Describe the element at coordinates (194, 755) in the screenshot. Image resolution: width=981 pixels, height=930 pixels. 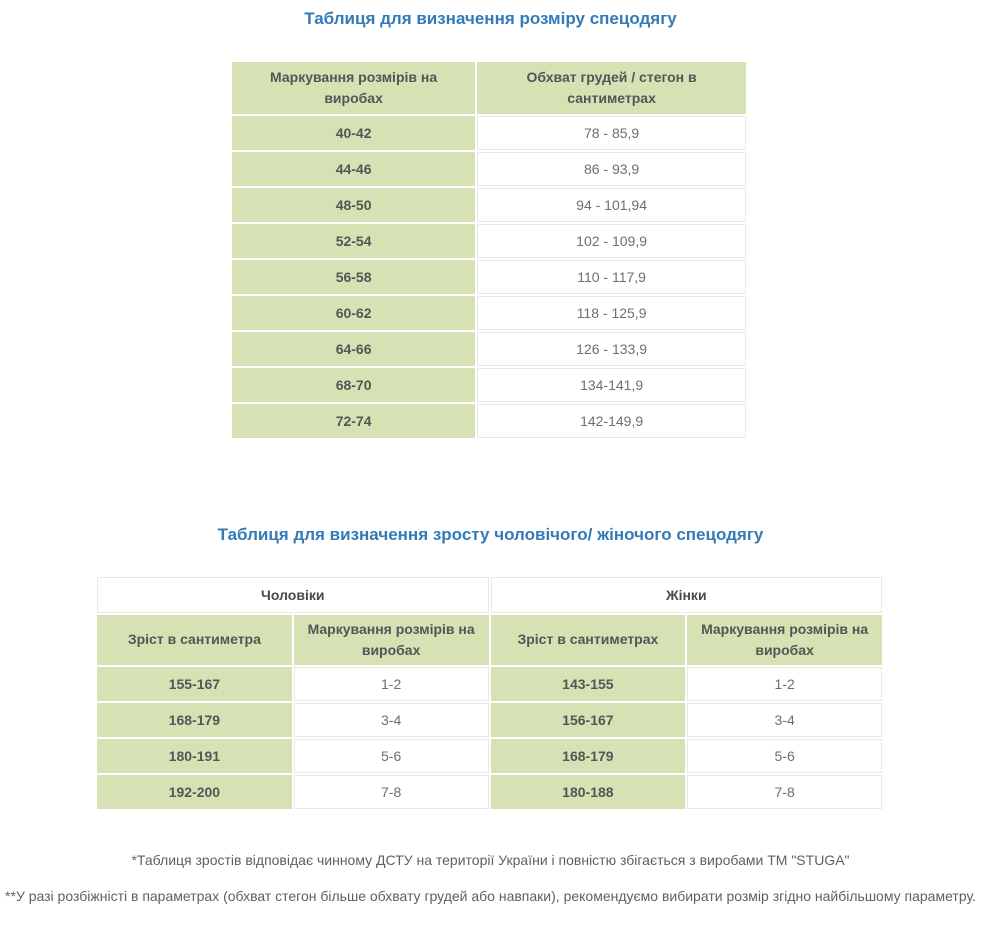
I see `men-height-cell: 180-191` at that location.